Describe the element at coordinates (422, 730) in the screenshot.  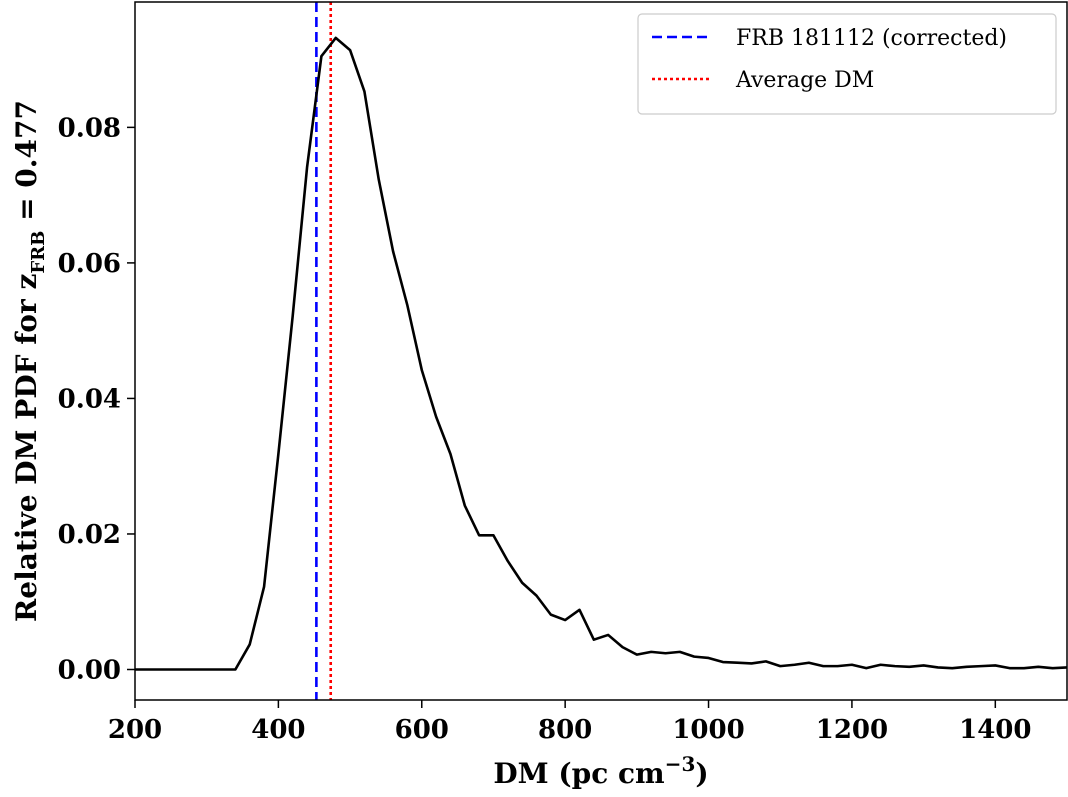
I see `x-tick-label-600: 600` at that location.